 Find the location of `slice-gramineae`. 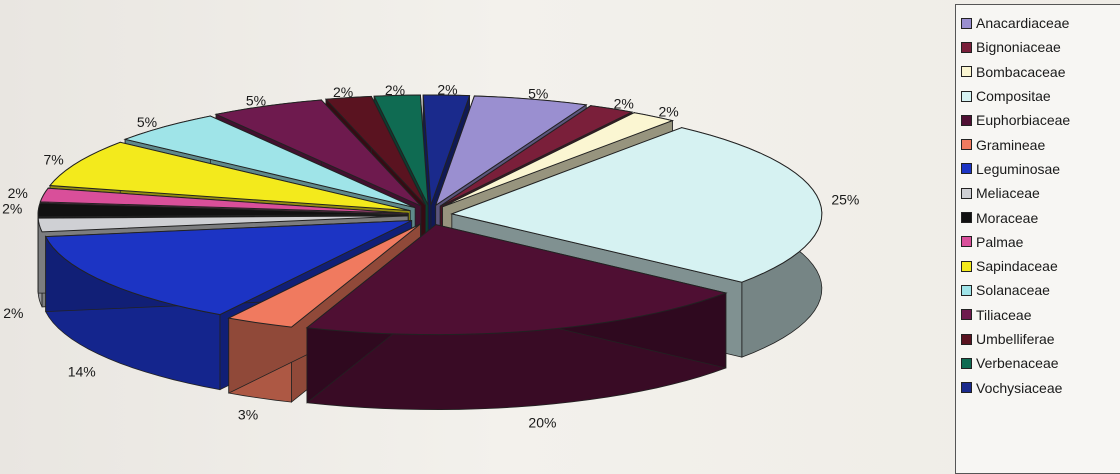

slice-gramineae is located at coordinates (324, 275).